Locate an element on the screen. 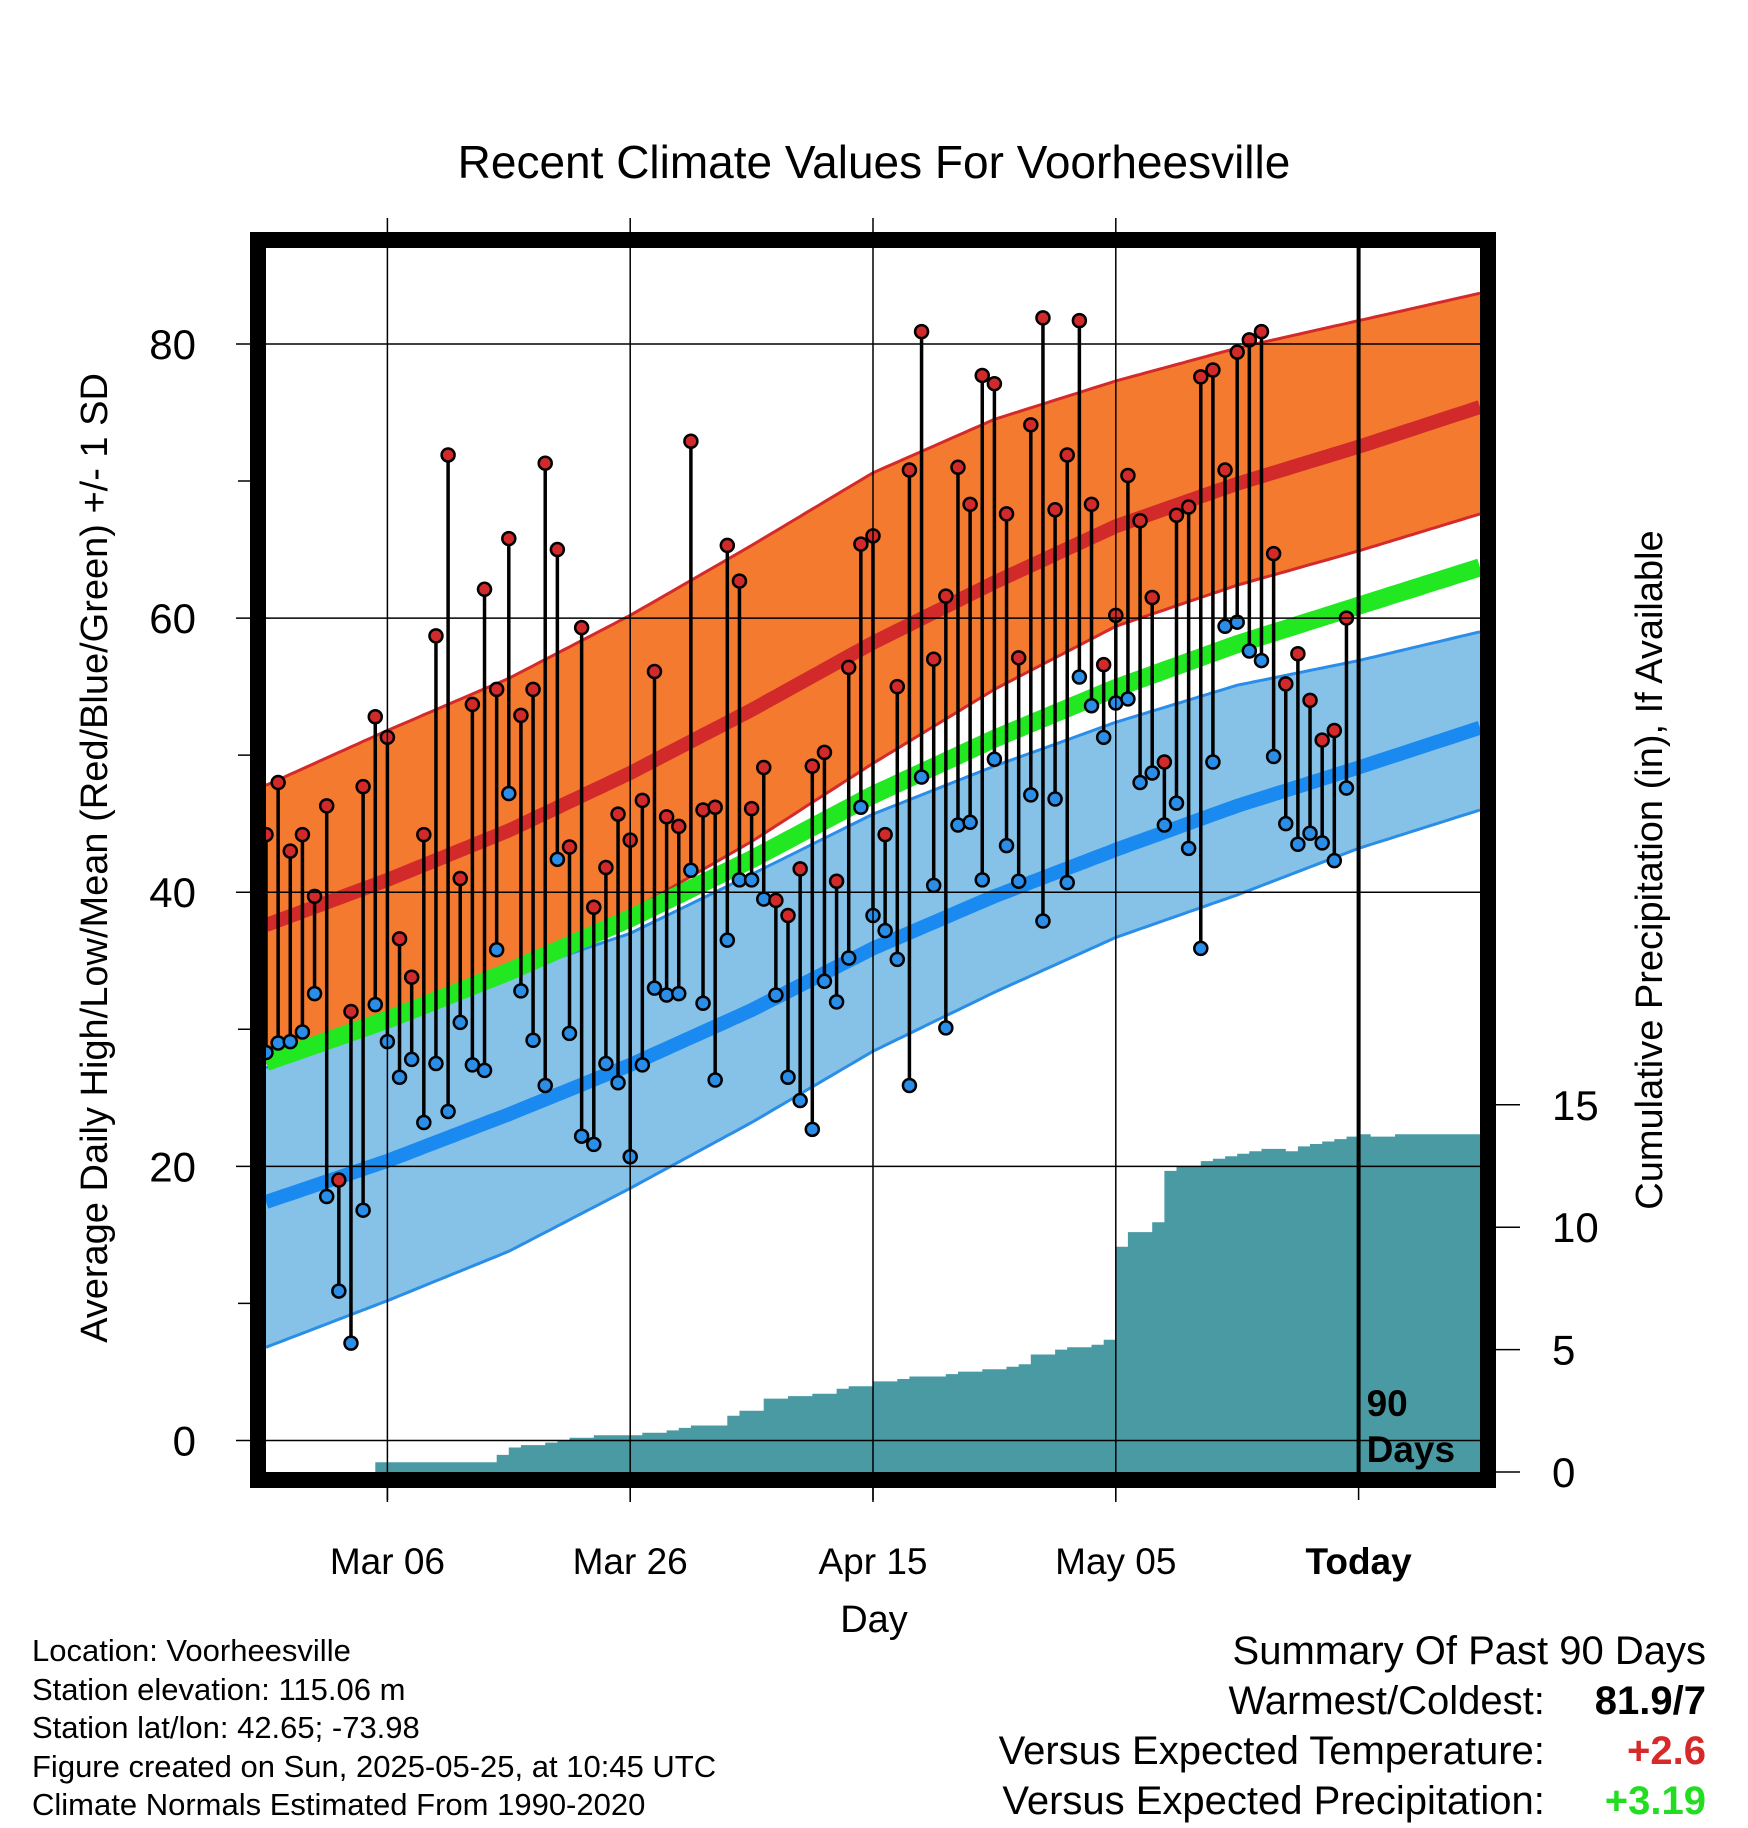 The width and height of the screenshot is (1748, 1828). x-tick-label: Mar 06 is located at coordinates (387, 1561).